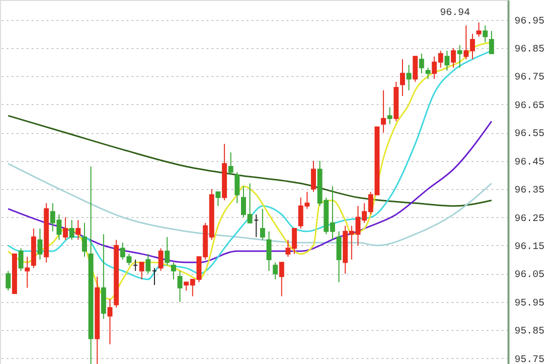 The height and width of the screenshot is (364, 554). Describe the element at coordinates (529, 359) in the screenshot. I see `y-tick-label: 95.75` at that location.